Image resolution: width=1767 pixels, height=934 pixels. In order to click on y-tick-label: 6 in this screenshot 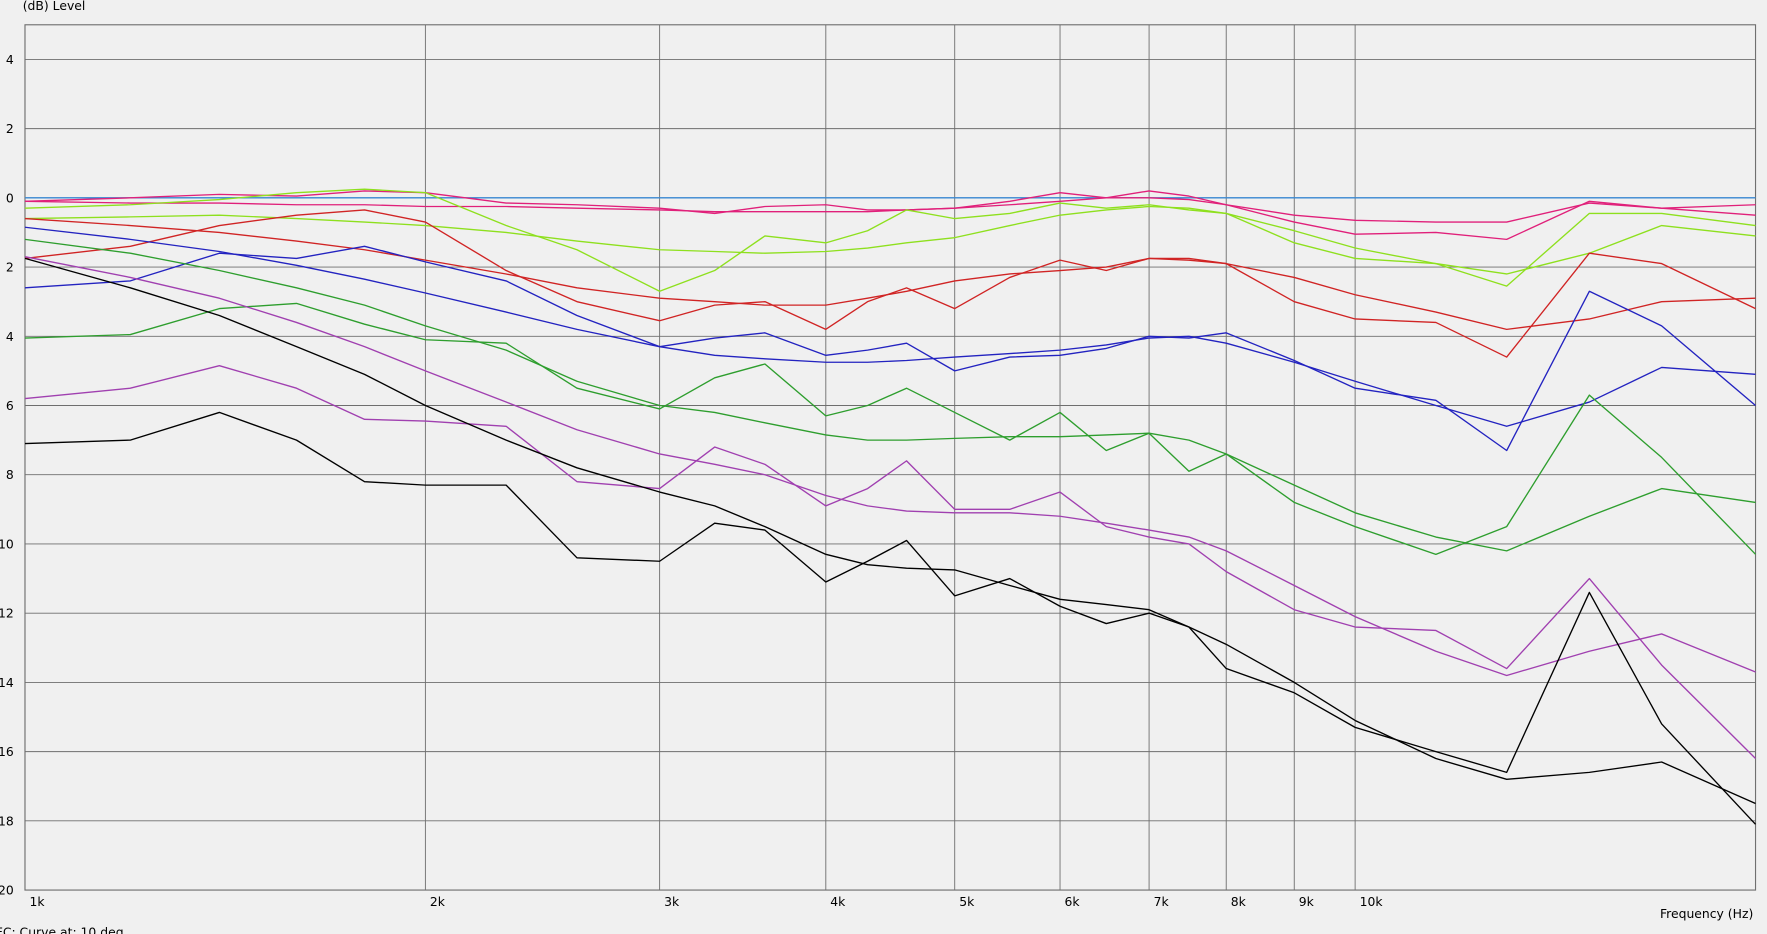, I will do `click(10, 405)`.